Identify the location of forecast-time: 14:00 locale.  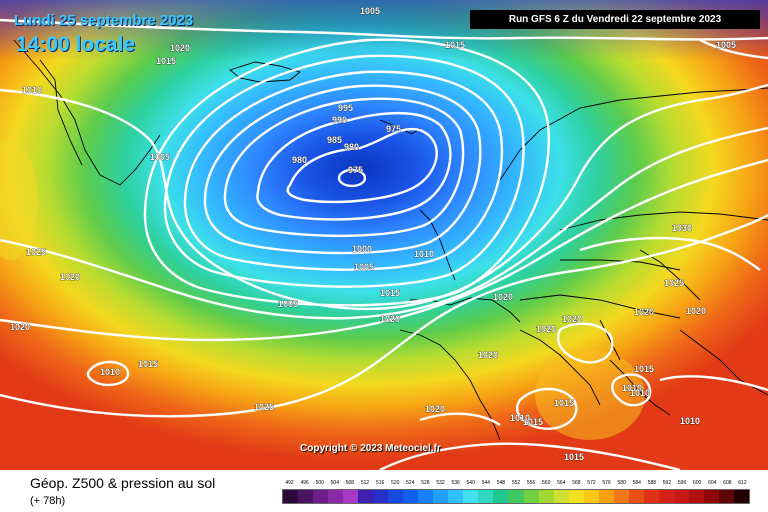
(76, 44).